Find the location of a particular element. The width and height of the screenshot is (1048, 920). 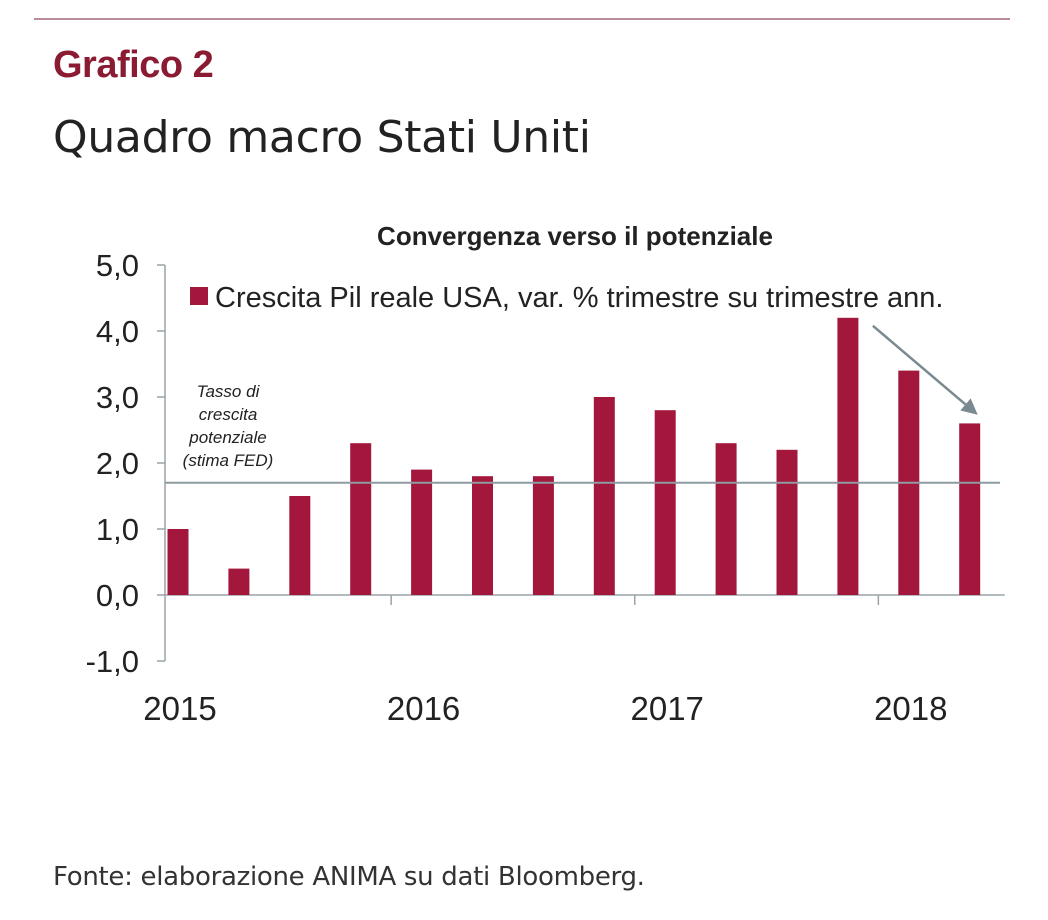

x-tick-label: 2018 is located at coordinates (910, 708).